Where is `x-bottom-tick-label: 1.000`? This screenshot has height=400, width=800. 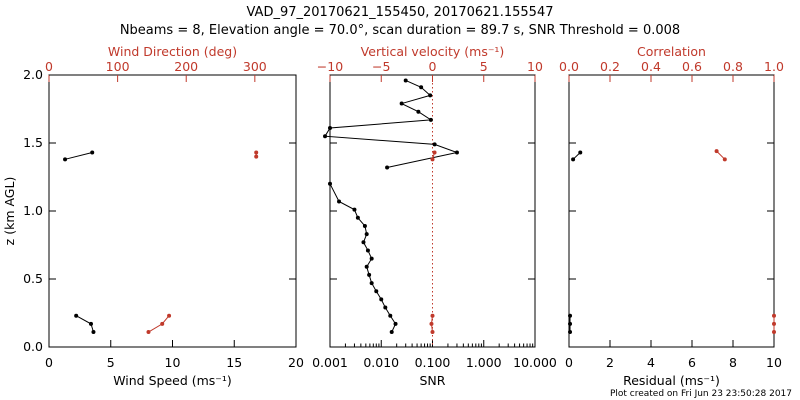 x-bottom-tick-label: 1.000 is located at coordinates (484, 362).